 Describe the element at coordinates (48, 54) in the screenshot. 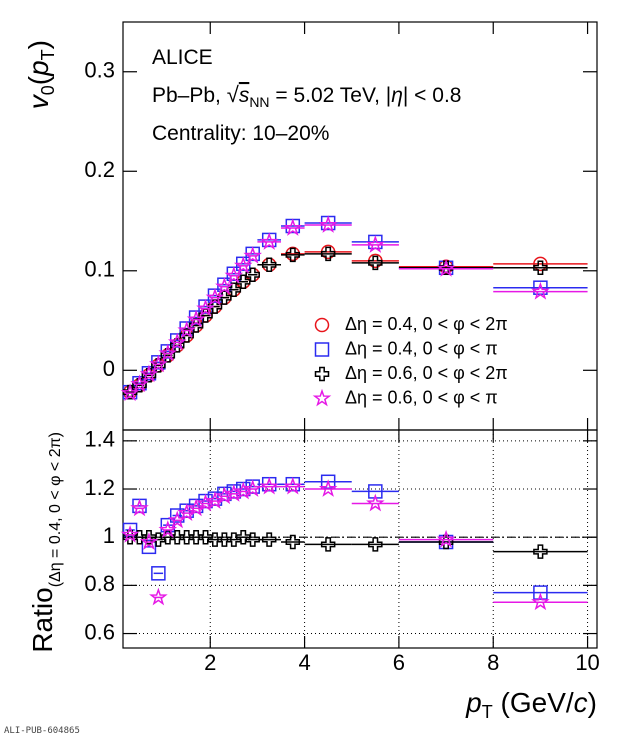

I see `y-label-part: T` at that location.